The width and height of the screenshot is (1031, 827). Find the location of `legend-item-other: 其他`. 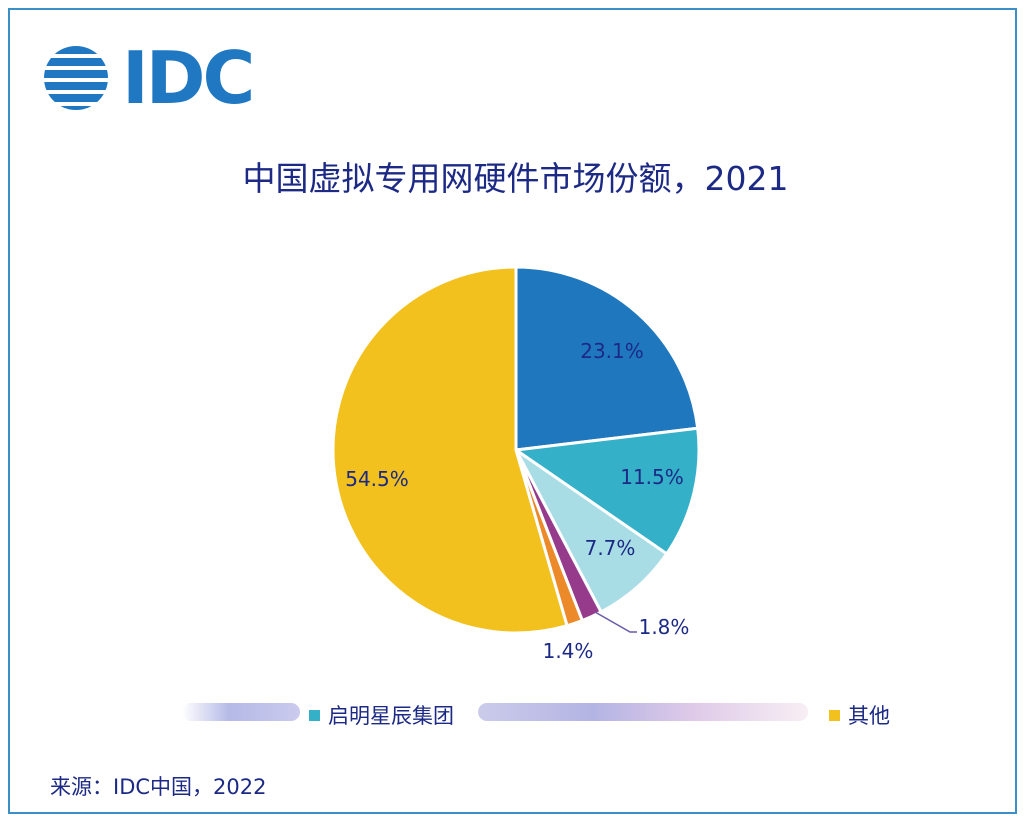

legend-item-other: 其他 is located at coordinates (859, 715).